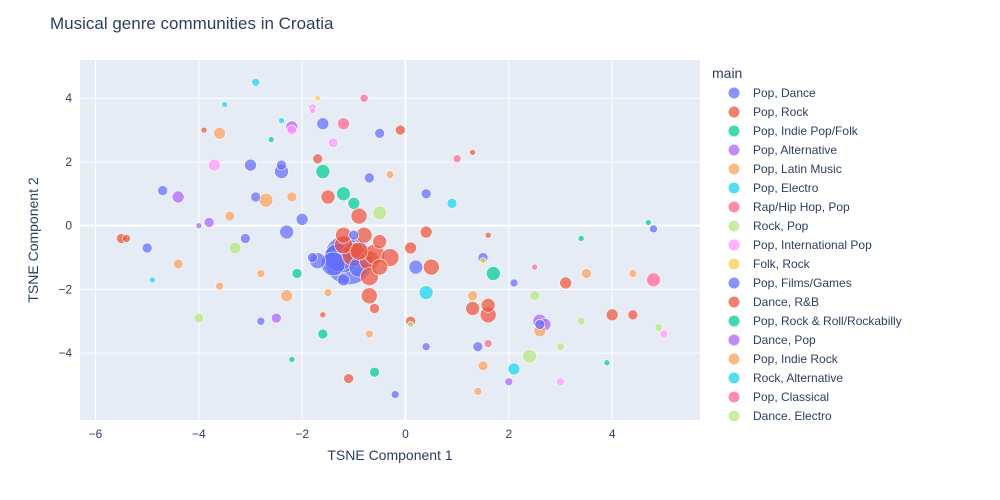 This screenshot has height=500, width=1000. I want to click on legend-item: Pop, Films/Games, so click(790, 283).